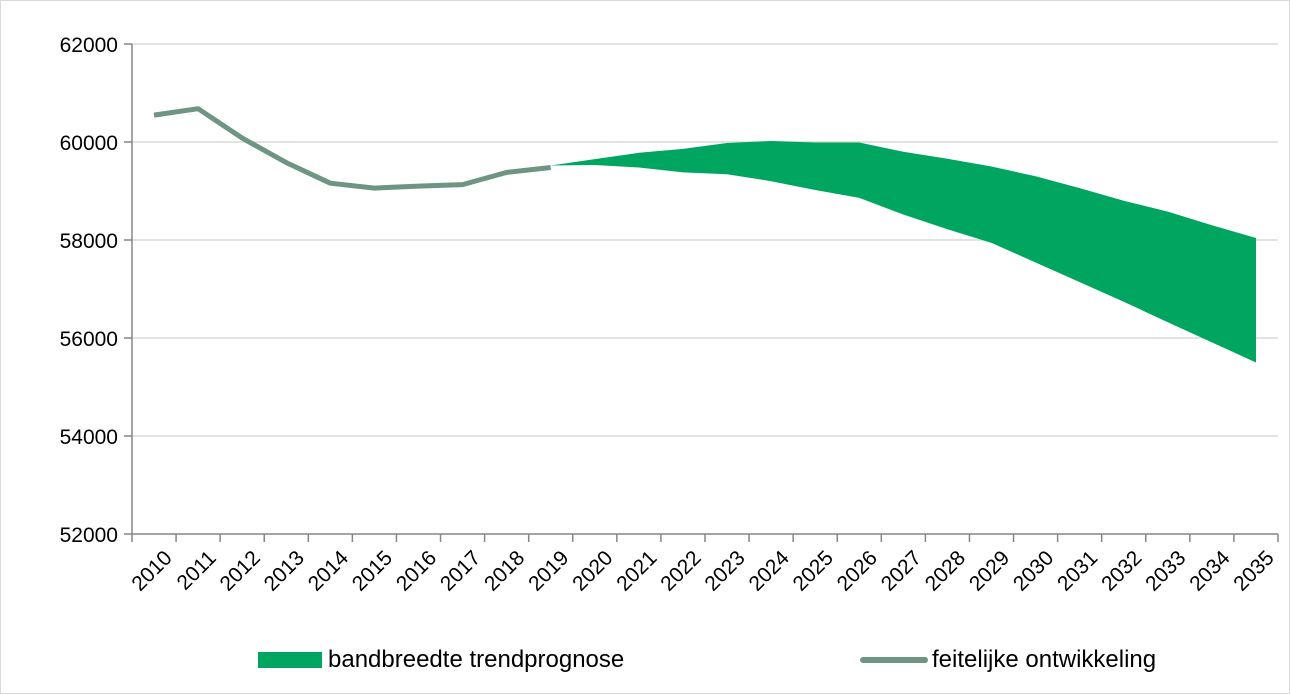  What do you see at coordinates (1121, 570) in the screenshot?
I see `x-tick-label-2032: 2032` at bounding box center [1121, 570].